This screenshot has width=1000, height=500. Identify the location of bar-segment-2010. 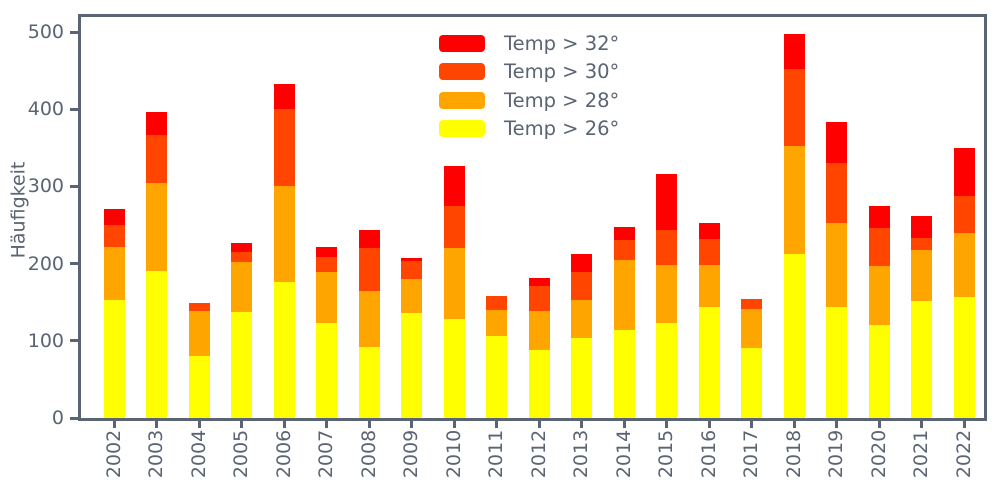
(454, 186).